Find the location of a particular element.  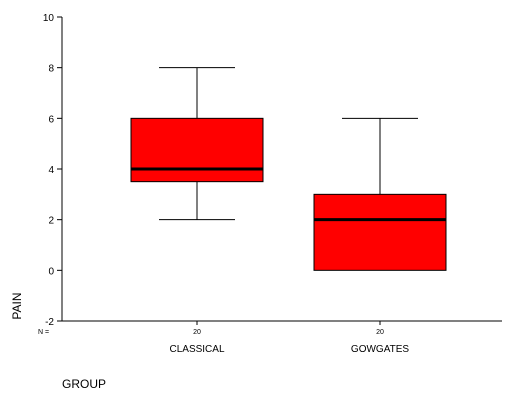

y-tick-label: 6 is located at coordinates (51, 119).